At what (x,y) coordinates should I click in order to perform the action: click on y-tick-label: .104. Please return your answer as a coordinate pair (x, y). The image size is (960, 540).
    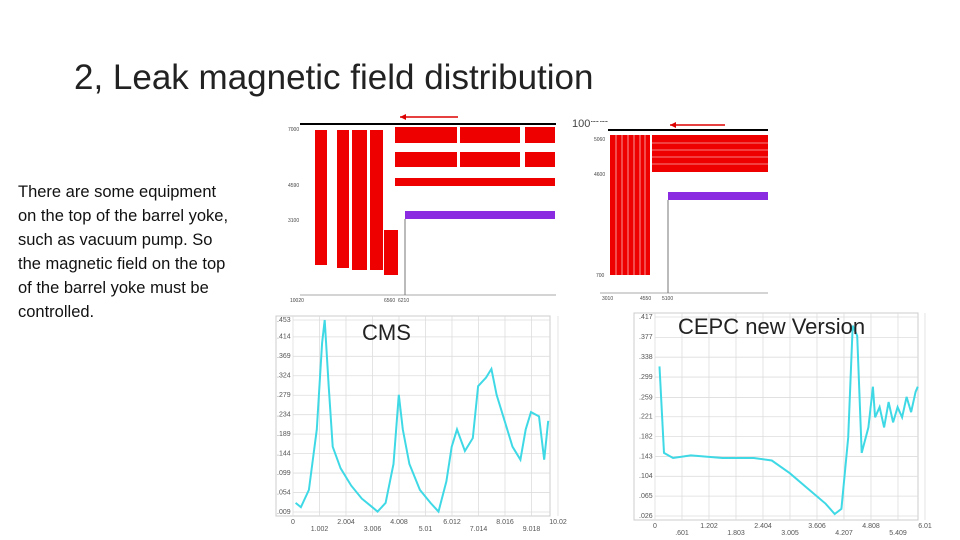
    Looking at the image, I should click on (646, 476).